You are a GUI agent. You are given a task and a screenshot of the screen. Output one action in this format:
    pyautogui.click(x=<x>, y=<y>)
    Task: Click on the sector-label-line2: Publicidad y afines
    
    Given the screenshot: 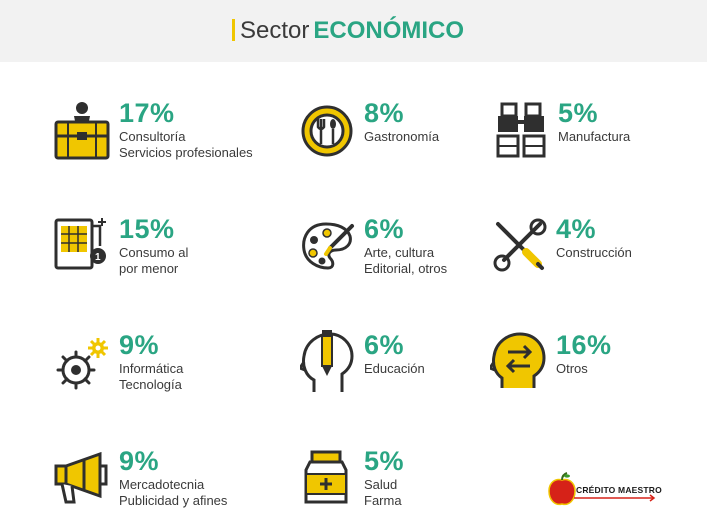 What is the action you would take?
    pyautogui.click(x=173, y=500)
    